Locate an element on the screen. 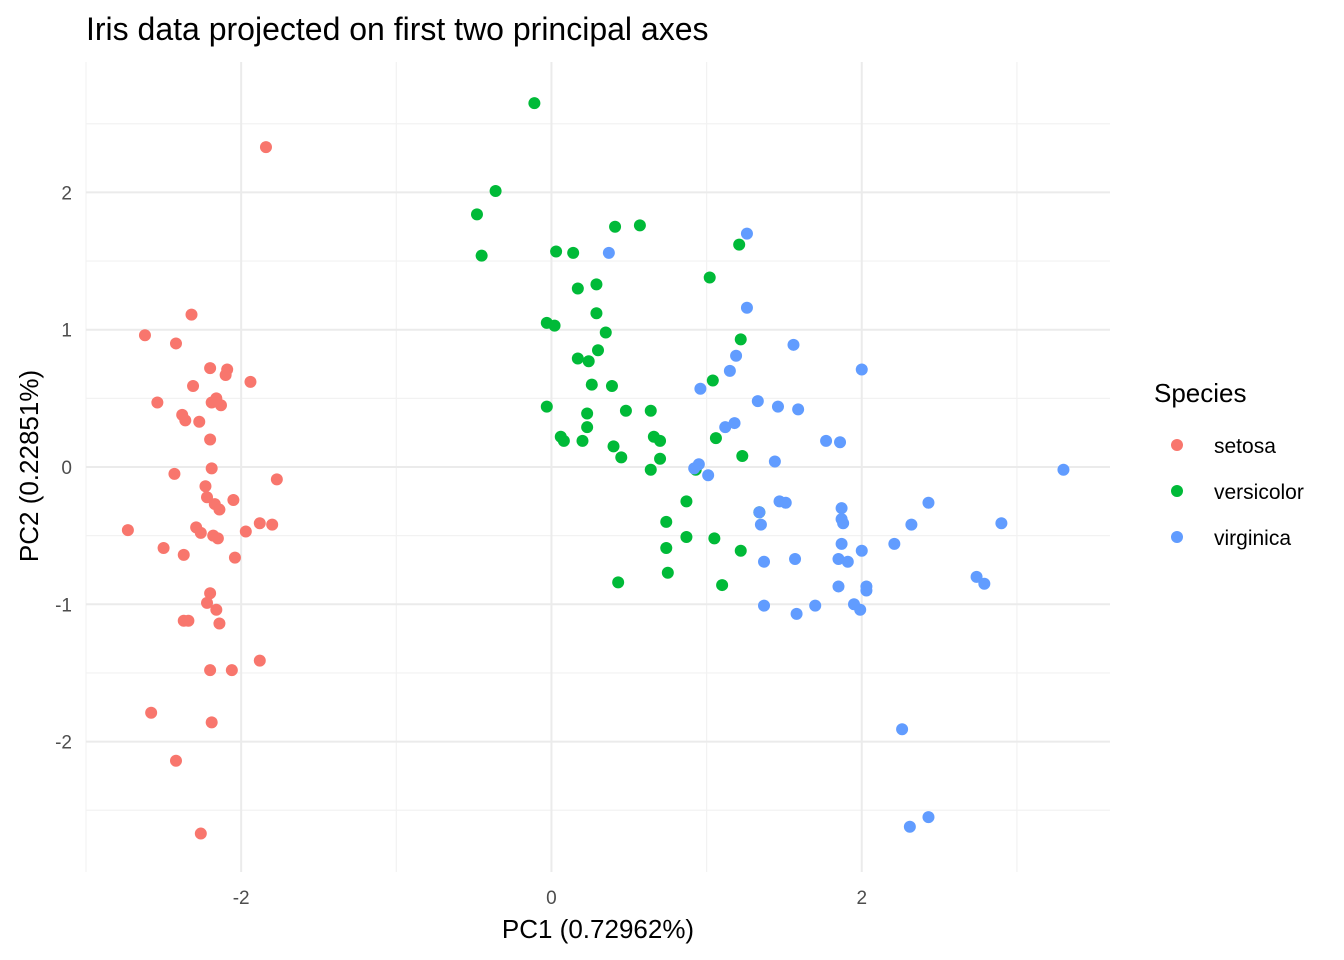 The width and height of the screenshot is (1344, 960). legend-title: Species is located at coordinates (1200, 393).